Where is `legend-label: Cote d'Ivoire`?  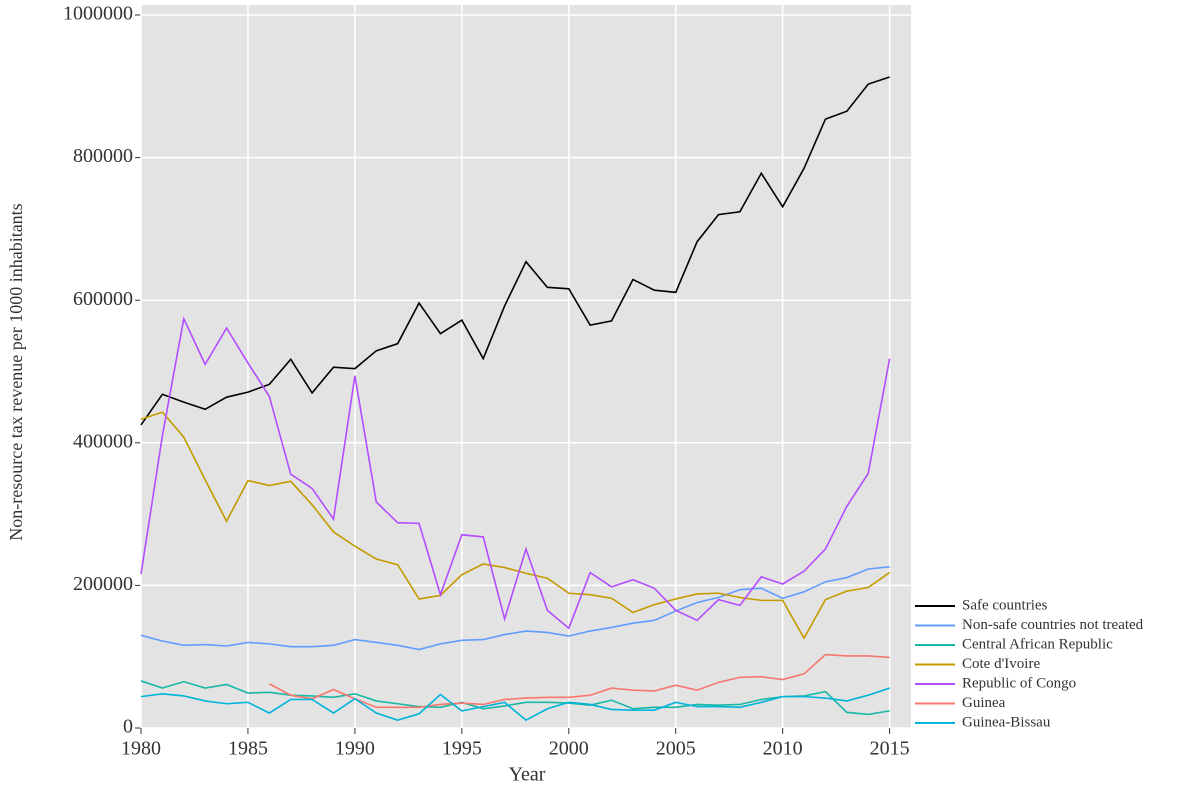
legend-label: Cote d'Ivoire is located at coordinates (1001, 664).